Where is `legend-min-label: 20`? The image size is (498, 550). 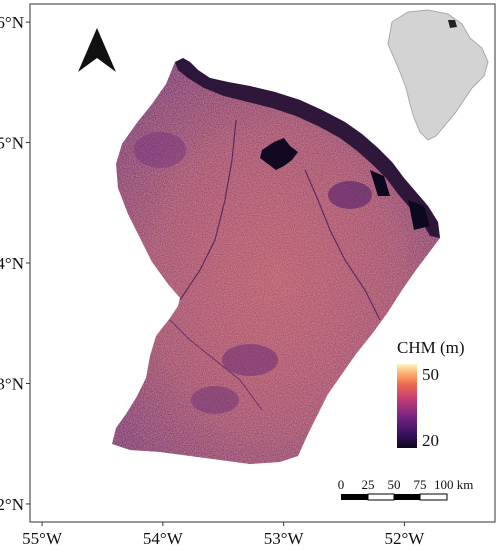
legend-min-label: 20 is located at coordinates (430, 440).